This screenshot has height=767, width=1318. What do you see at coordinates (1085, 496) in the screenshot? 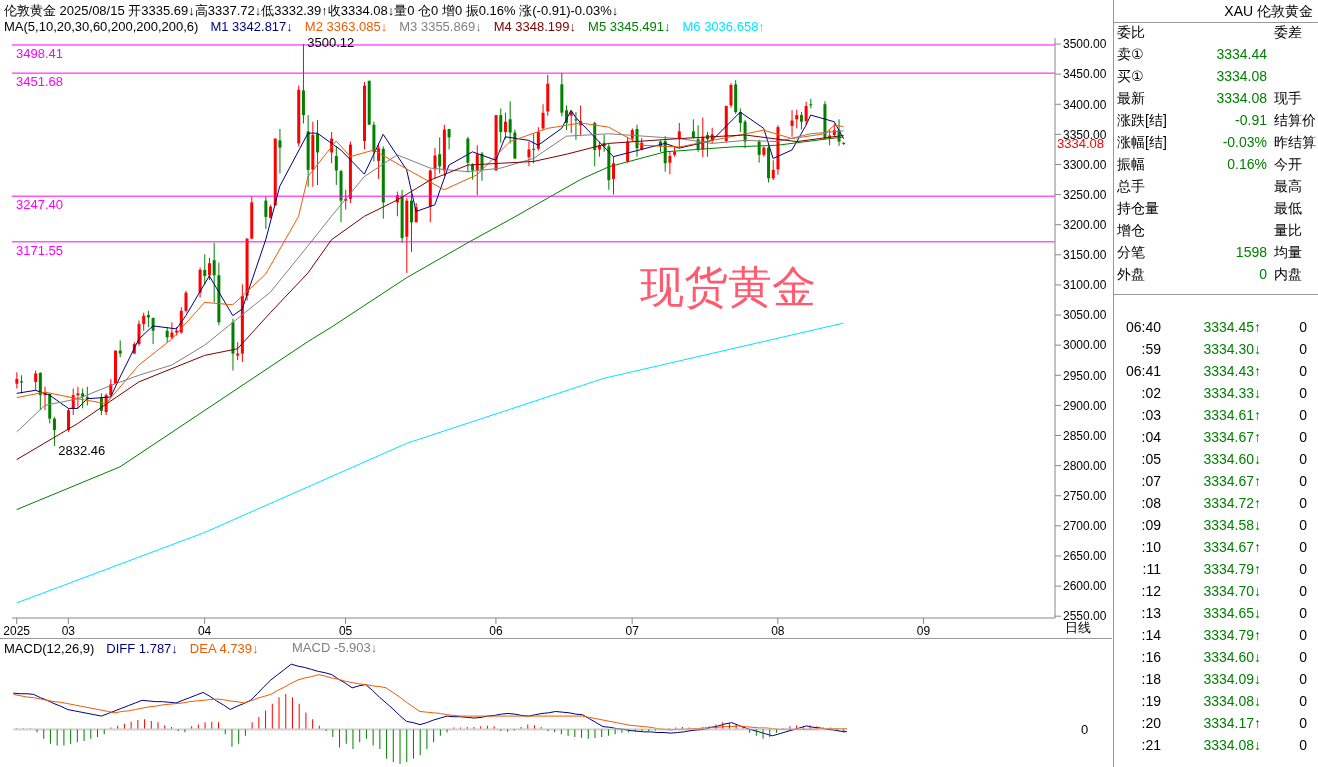
I see `y-tick-label: 2750.00` at bounding box center [1085, 496].